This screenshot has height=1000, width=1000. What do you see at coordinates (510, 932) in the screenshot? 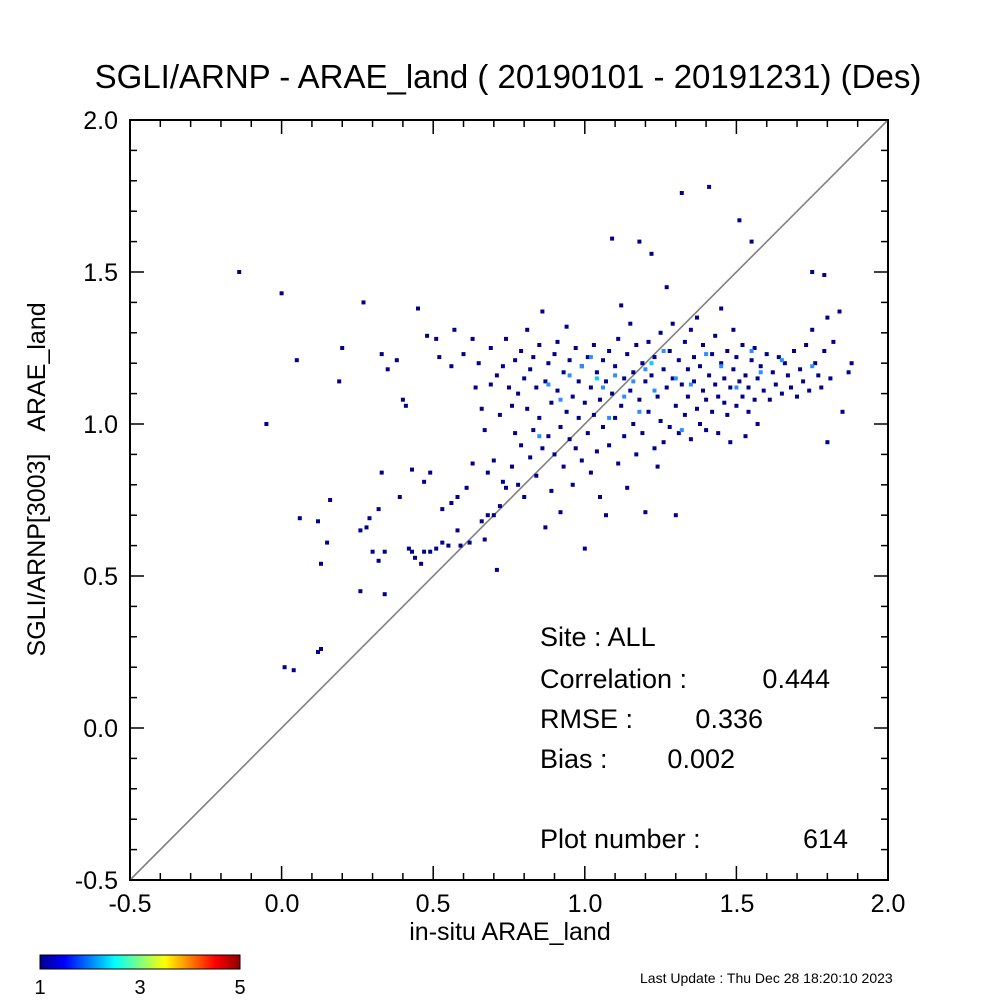
I see `x-axis-label: in-situ ARAE_land` at bounding box center [510, 932].